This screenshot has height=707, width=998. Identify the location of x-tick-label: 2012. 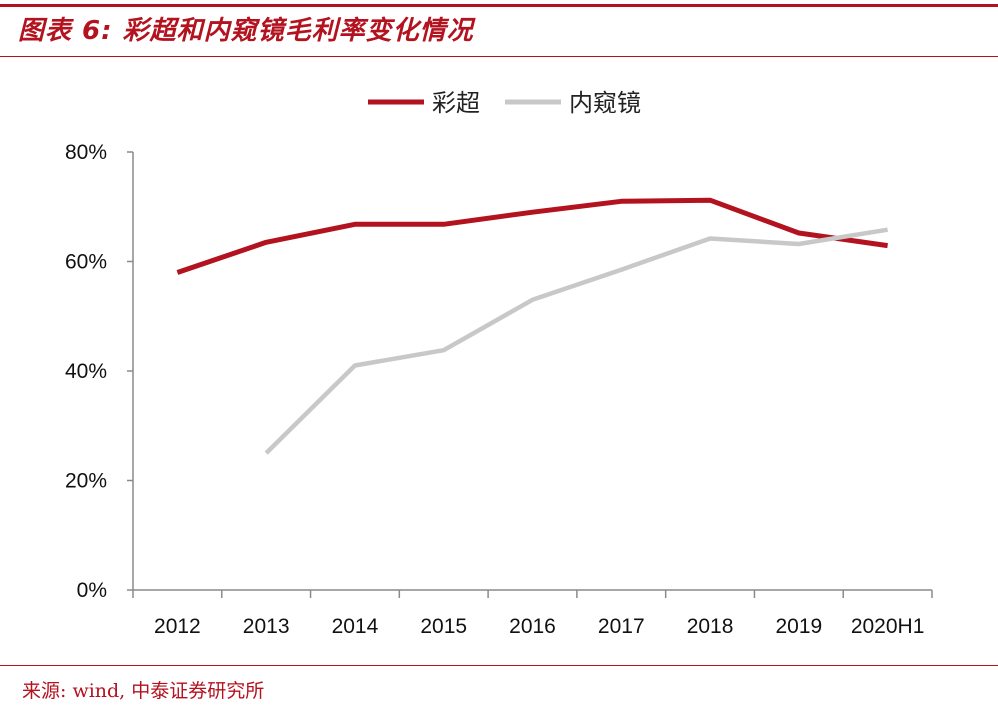
(177, 626).